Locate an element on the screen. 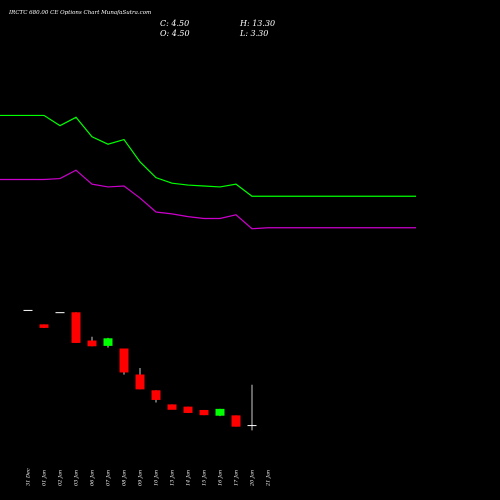  x-tick-label: 07 Jan is located at coordinates (109, 478).